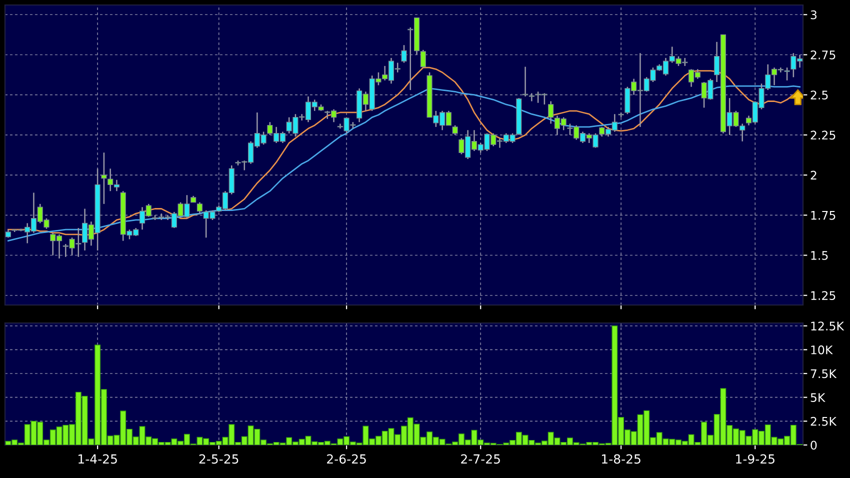 Image resolution: width=850 pixels, height=478 pixels. I want to click on y-tick-label: 3, so click(813, 15).